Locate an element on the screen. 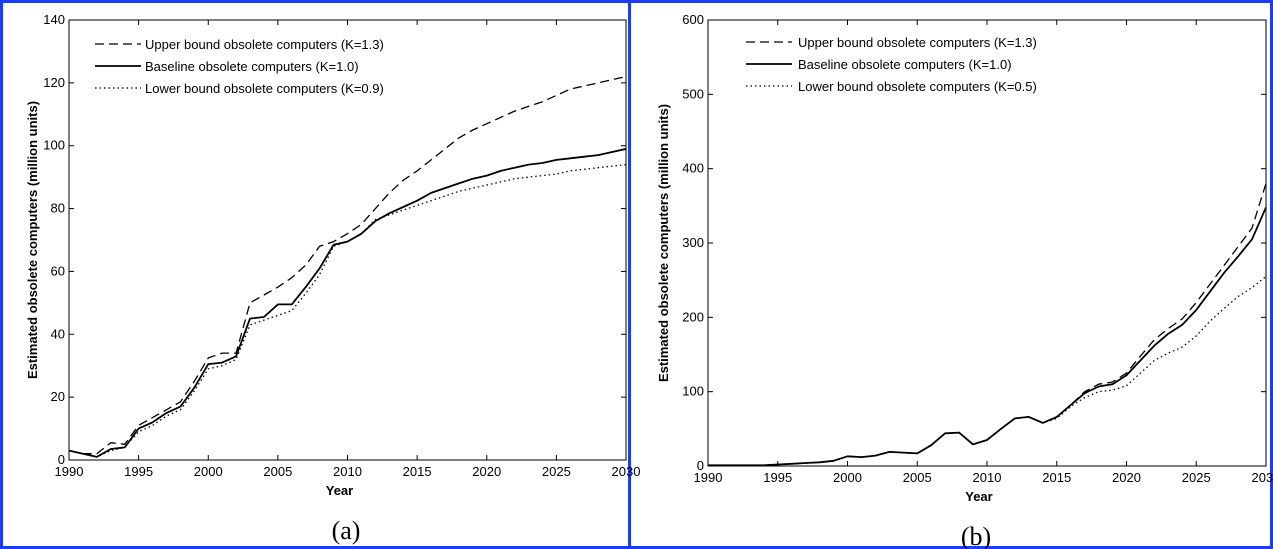  panel-b-label: (b) is located at coordinates (976, 535).